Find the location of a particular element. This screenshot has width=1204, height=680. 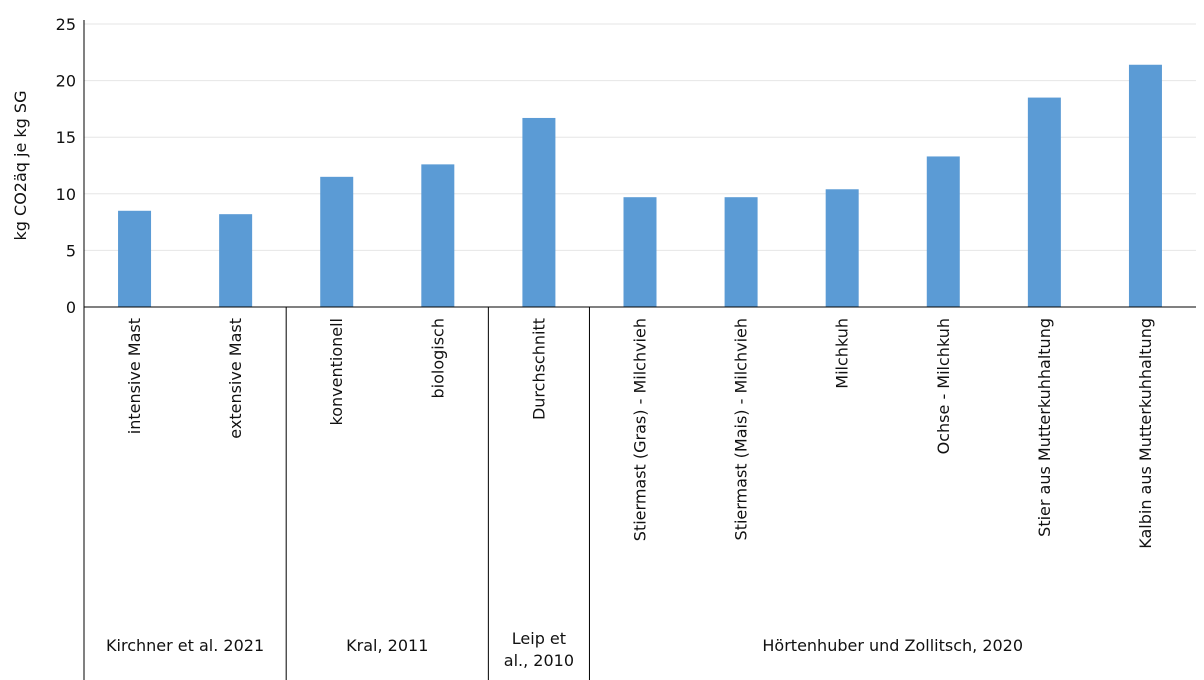

y-tick-label: 10 is located at coordinates (66, 194).